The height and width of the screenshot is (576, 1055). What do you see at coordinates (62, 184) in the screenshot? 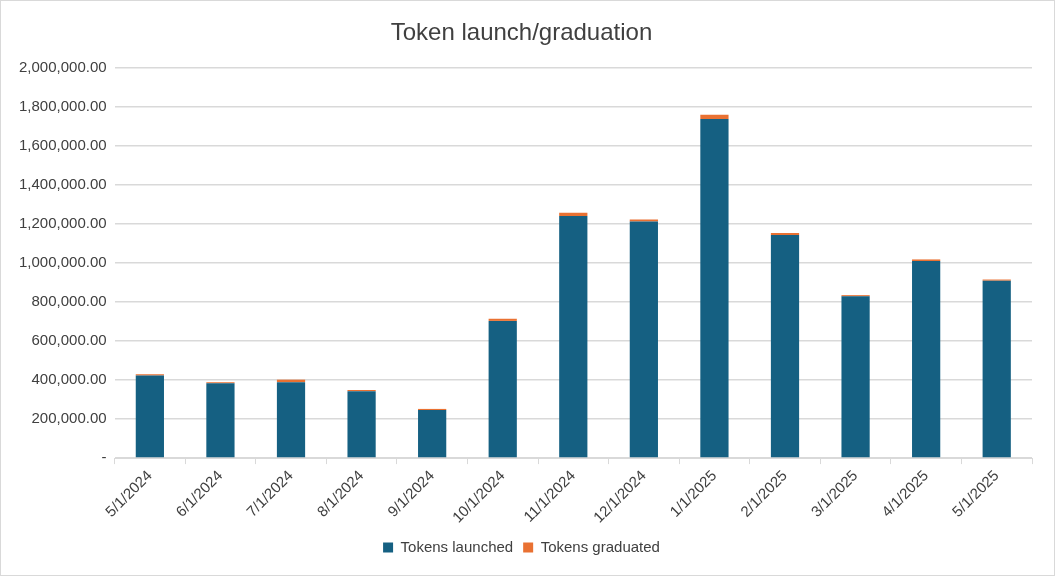
I see `y-tick-label: 1,400,000.00` at bounding box center [62, 184].